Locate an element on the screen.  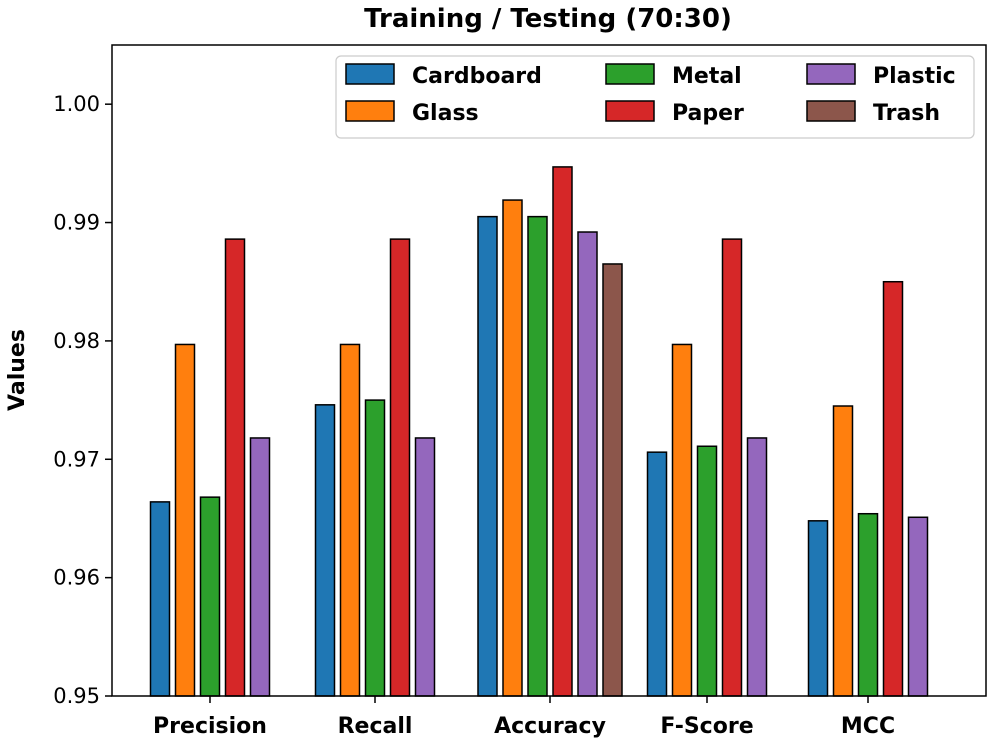
y-tick-label: 1.00 is located at coordinates (76, 104).